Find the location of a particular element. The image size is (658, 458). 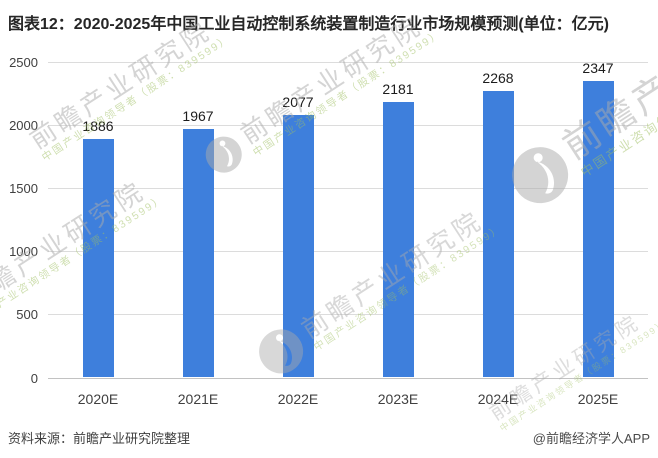

y-tick-label-1000: 1000 is located at coordinates (23, 252).